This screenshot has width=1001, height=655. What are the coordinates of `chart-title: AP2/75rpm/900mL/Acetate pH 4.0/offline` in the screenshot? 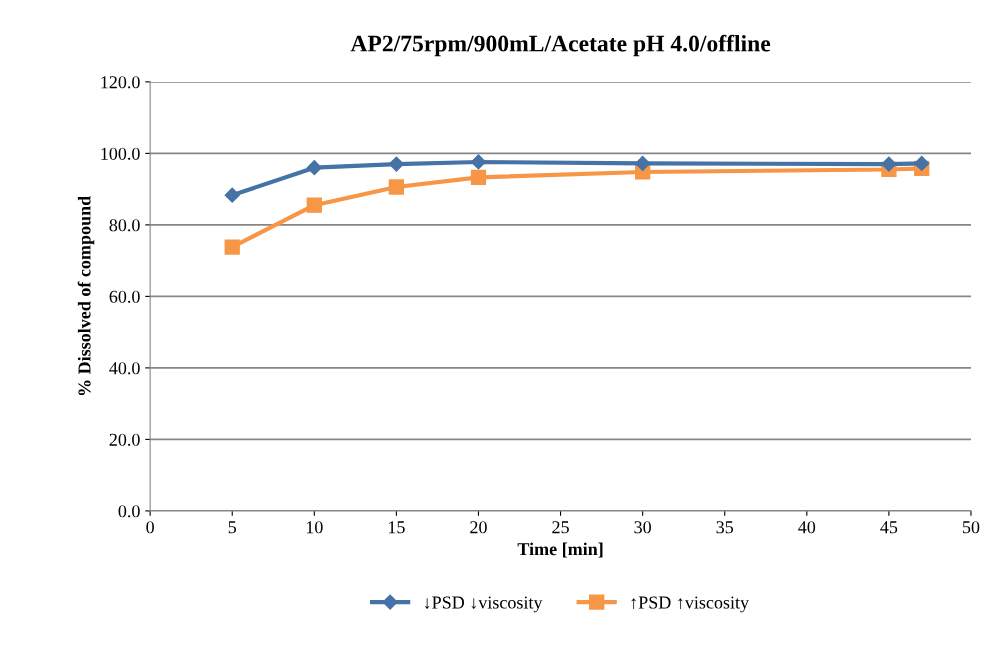 It's located at (560, 45).